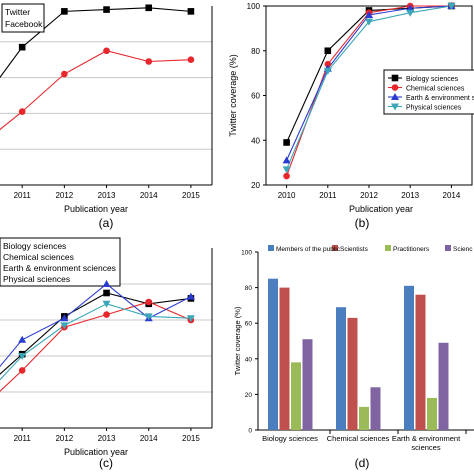 Image resolution: width=474 pixels, height=474 pixels. I want to click on legend-label: Scienc, so click(463, 249).